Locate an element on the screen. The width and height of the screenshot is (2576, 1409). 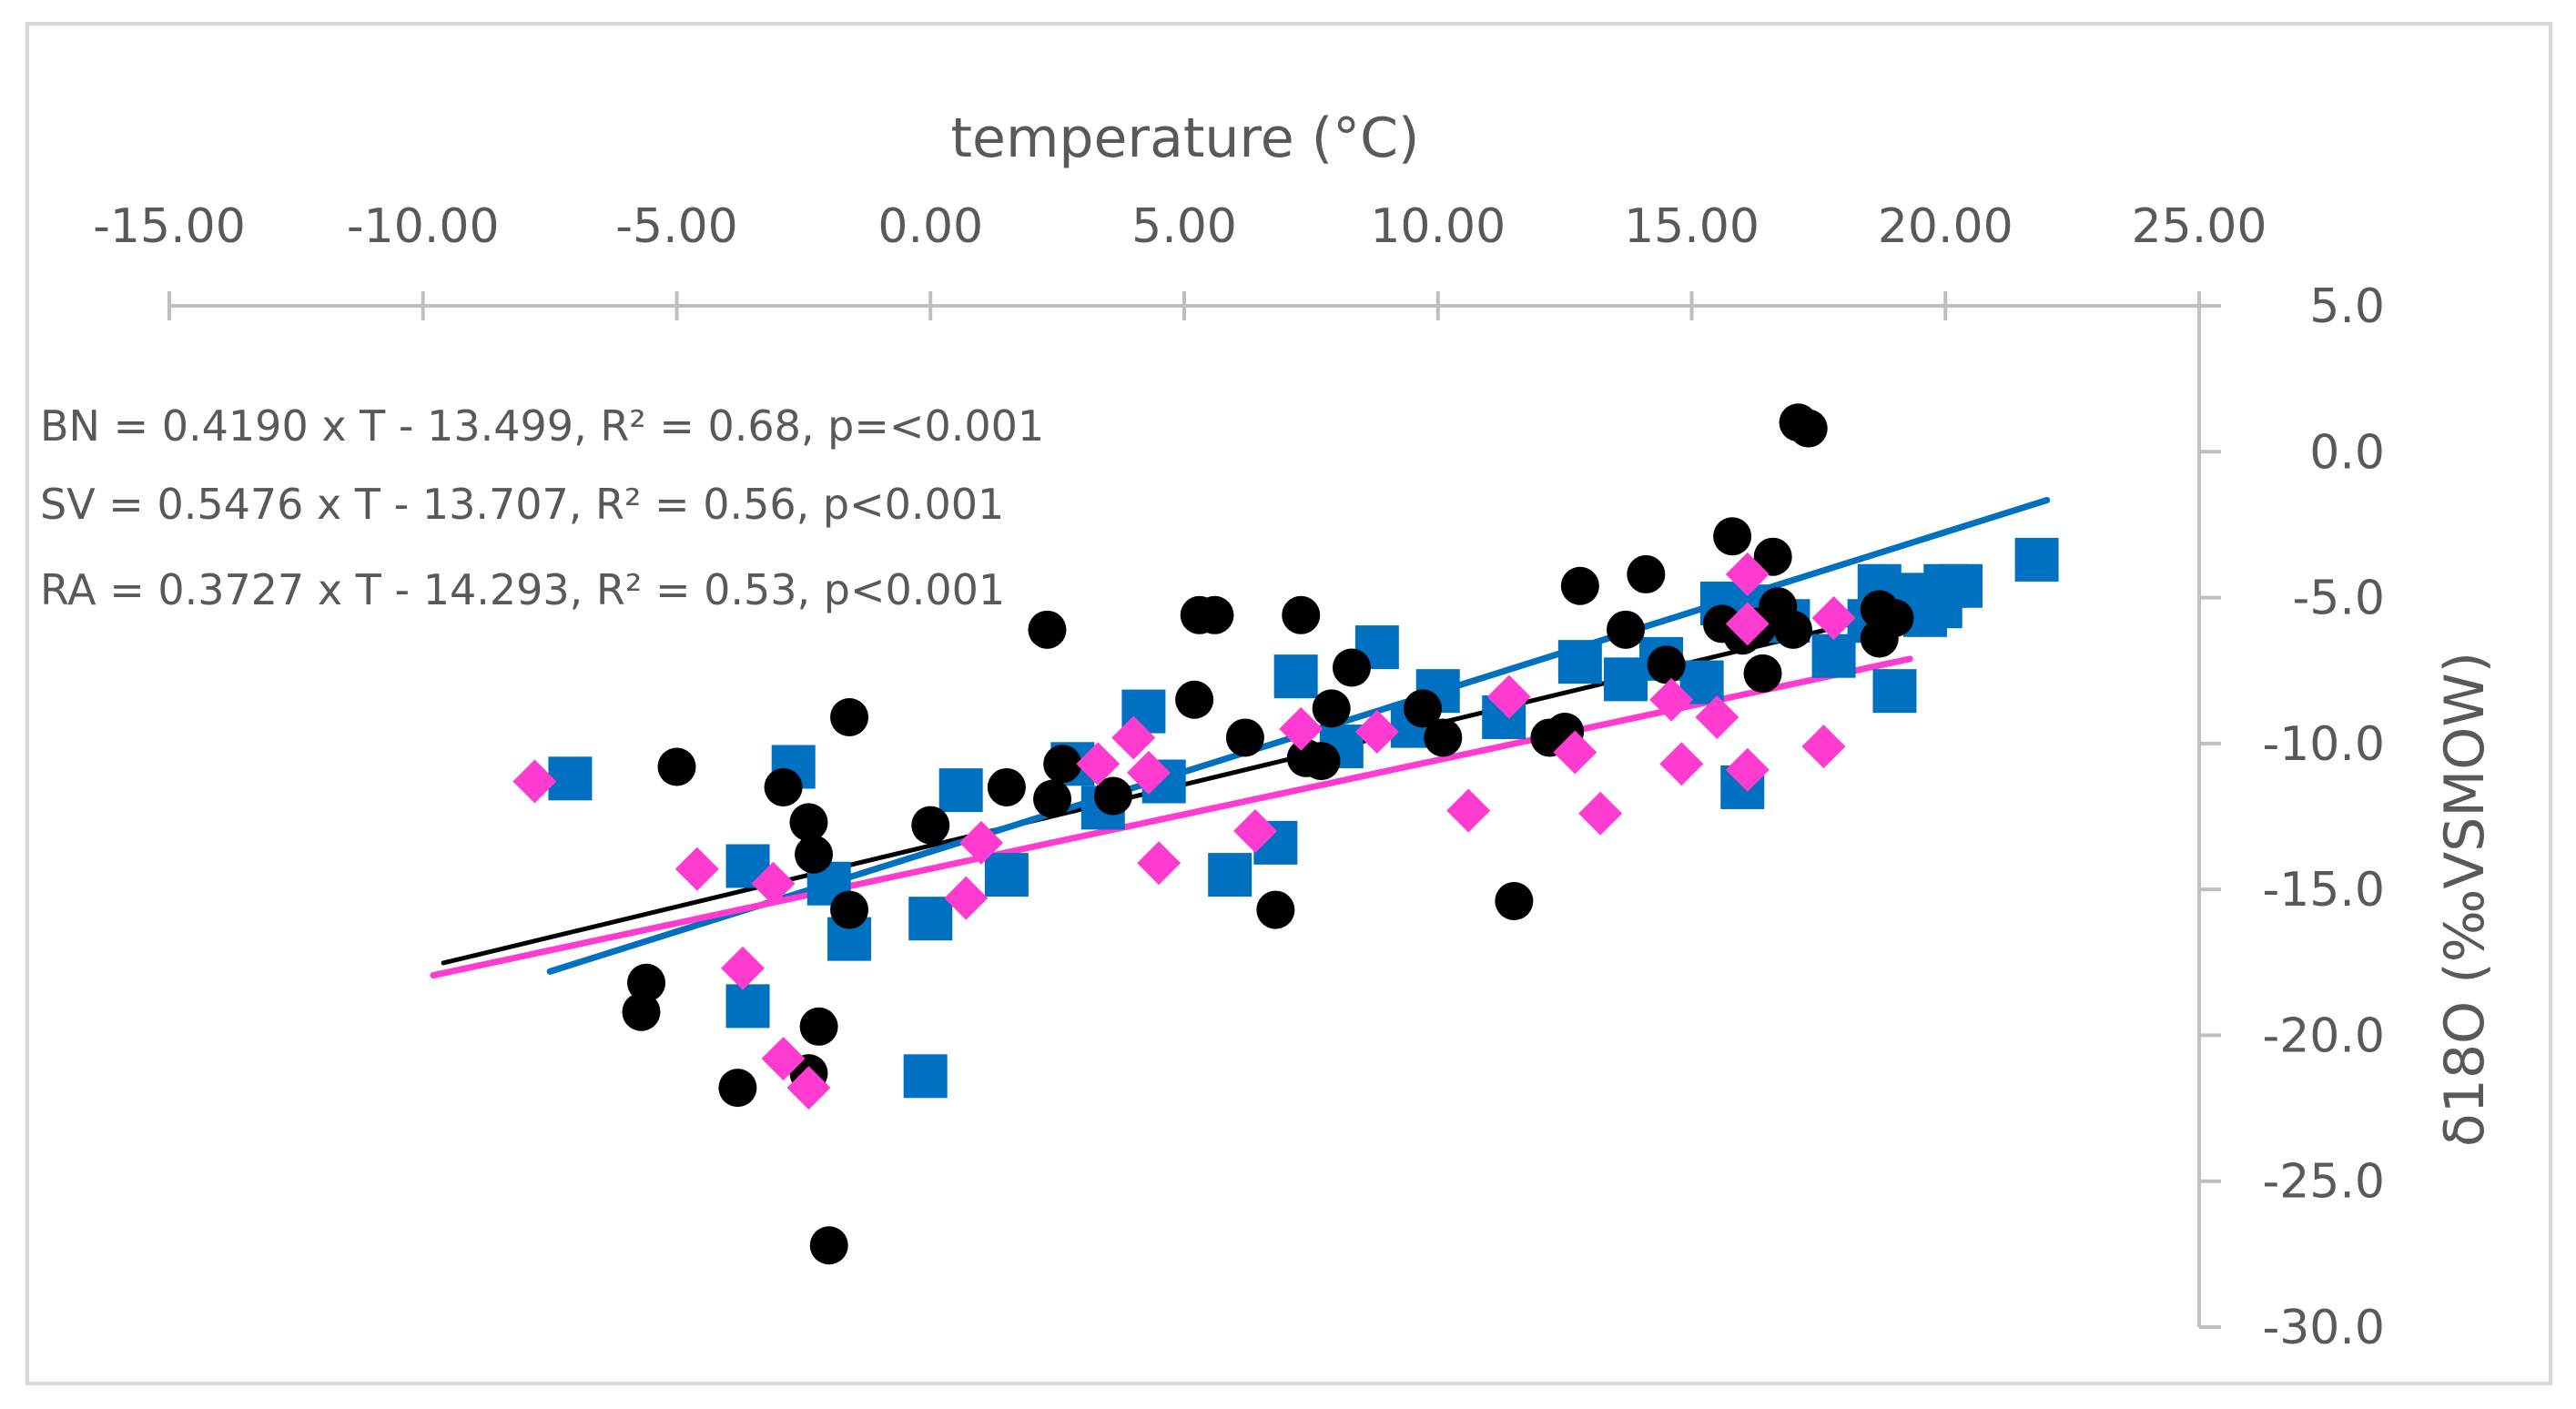
x-tick-label: 5.00 is located at coordinates (1184, 226).